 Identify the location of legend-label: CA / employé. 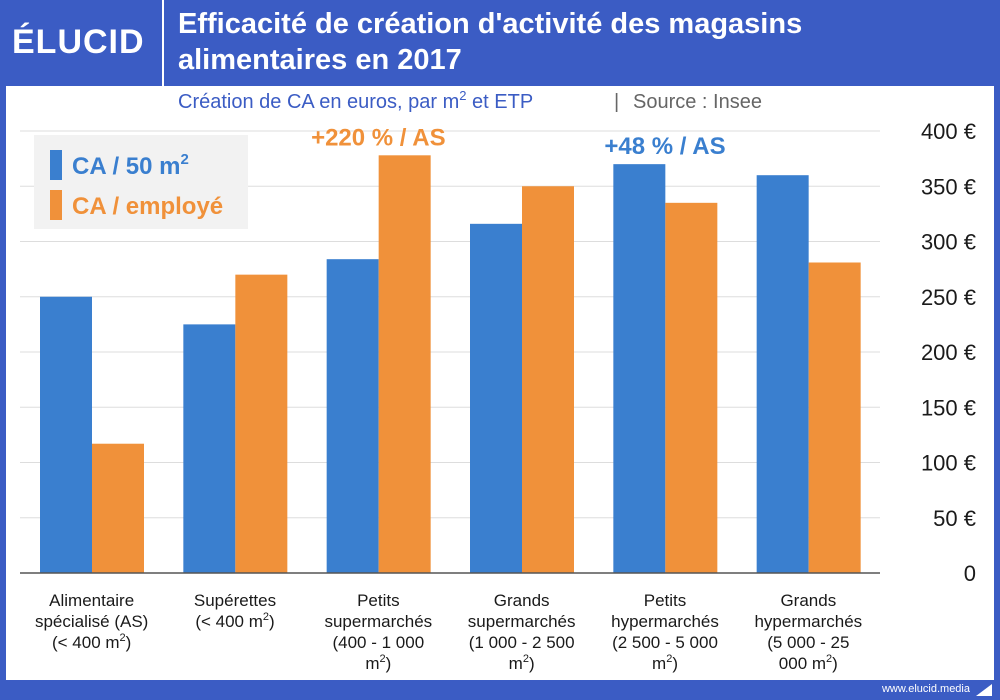
(147, 206).